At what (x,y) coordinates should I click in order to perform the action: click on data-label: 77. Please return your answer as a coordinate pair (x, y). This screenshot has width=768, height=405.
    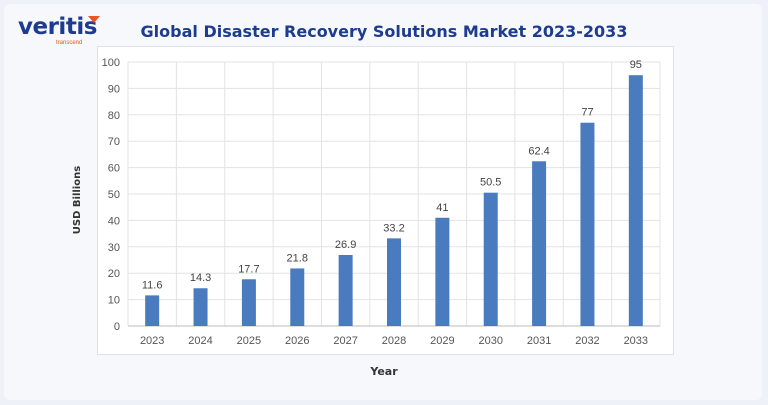
    Looking at the image, I should click on (587, 113).